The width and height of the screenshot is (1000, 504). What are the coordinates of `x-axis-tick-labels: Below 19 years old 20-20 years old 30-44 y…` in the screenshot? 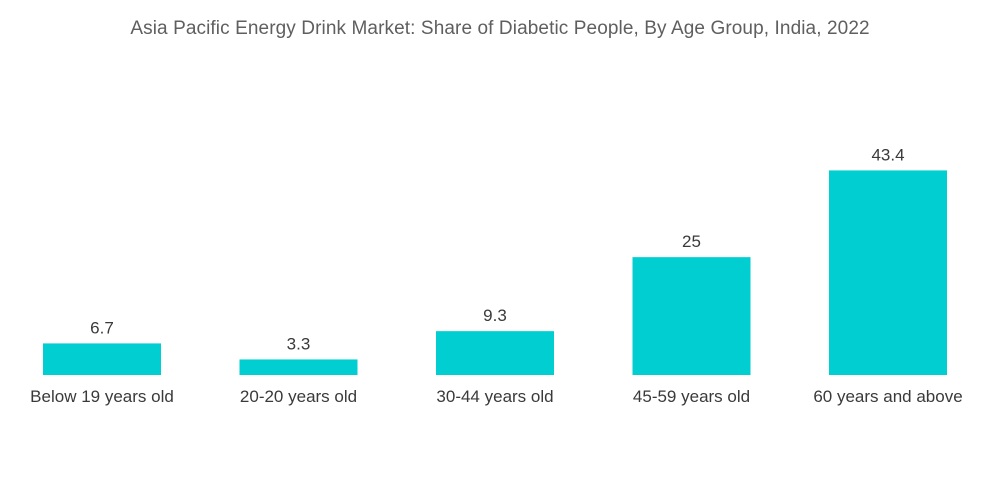 It's located at (496, 396).